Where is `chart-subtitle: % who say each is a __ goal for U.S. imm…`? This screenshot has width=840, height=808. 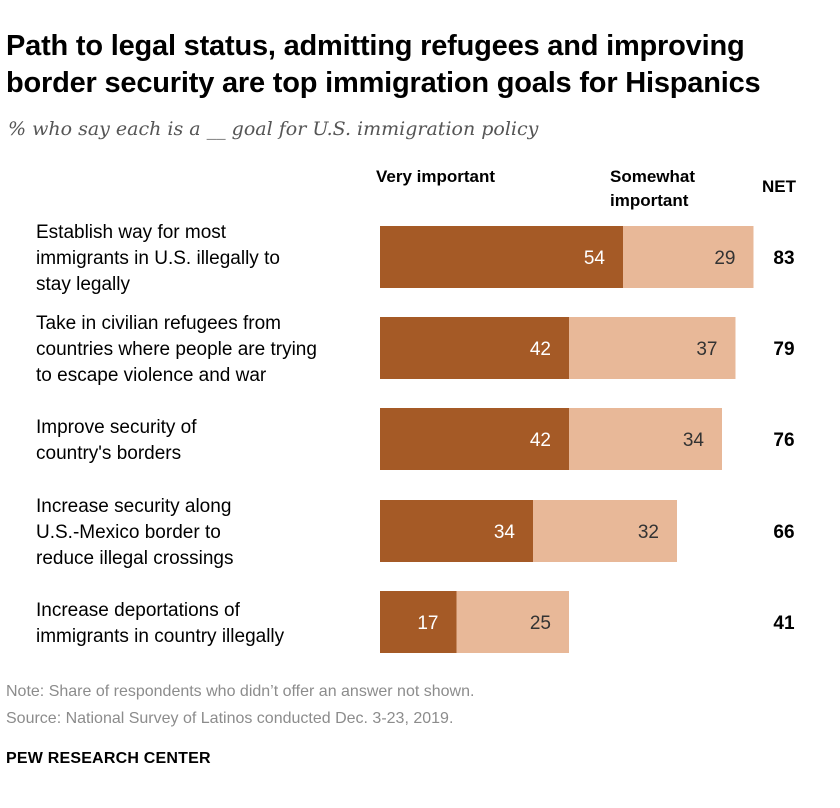
chart-subtitle: % who say each is a __ goal for U.S. imm… is located at coordinates (273, 129).